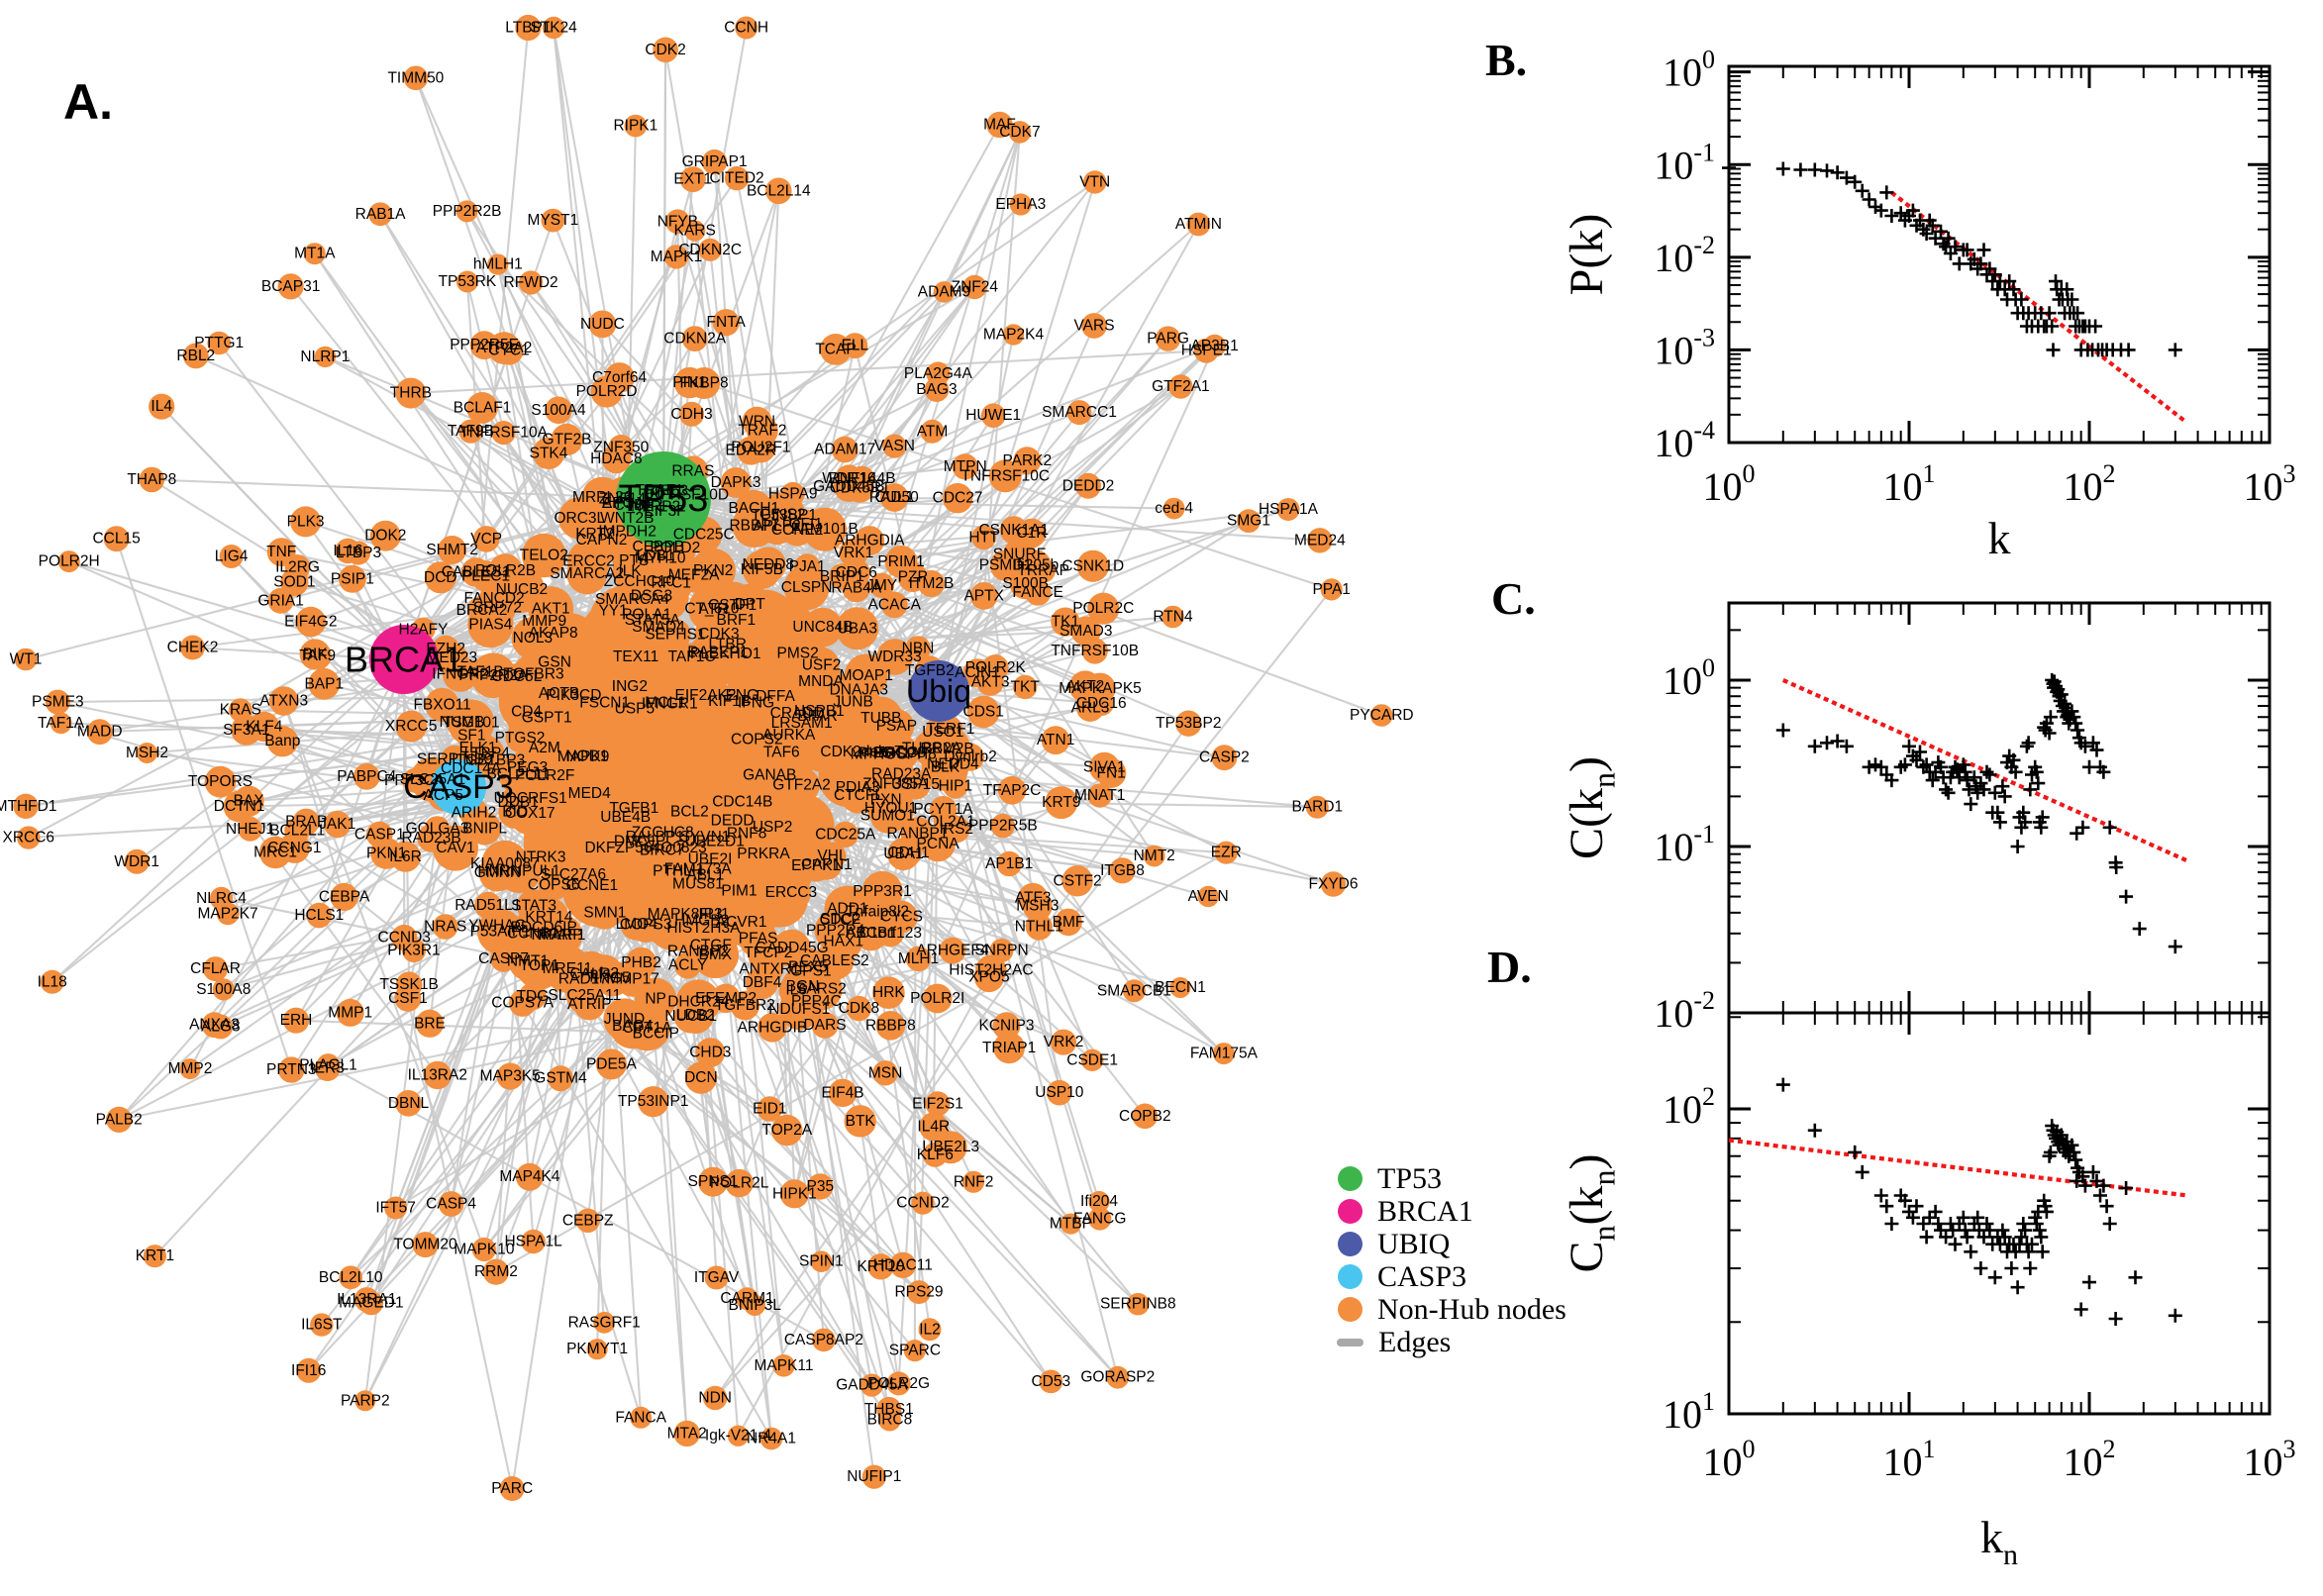 The height and width of the screenshot is (1596, 2323). Describe the element at coordinates (823, 1340) in the screenshot. I see `network-node-label: CASP8AP2` at that location.